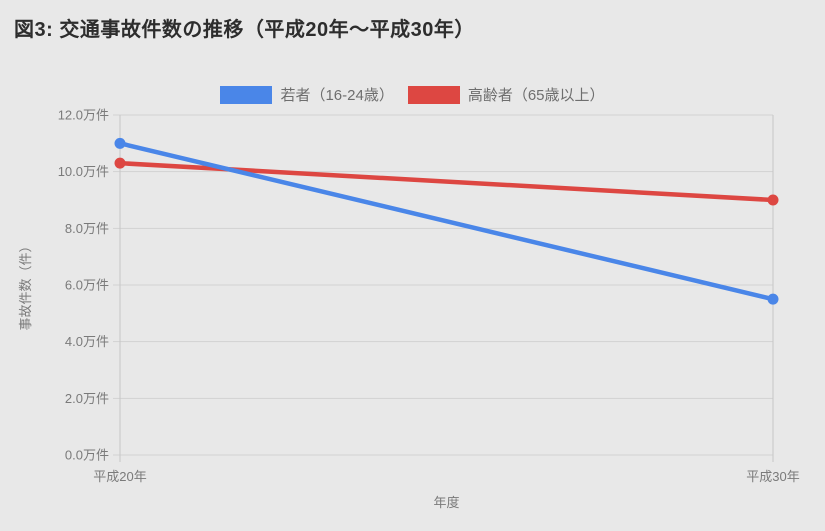  I want to click on x-axis-title: 年度, so click(446, 502).